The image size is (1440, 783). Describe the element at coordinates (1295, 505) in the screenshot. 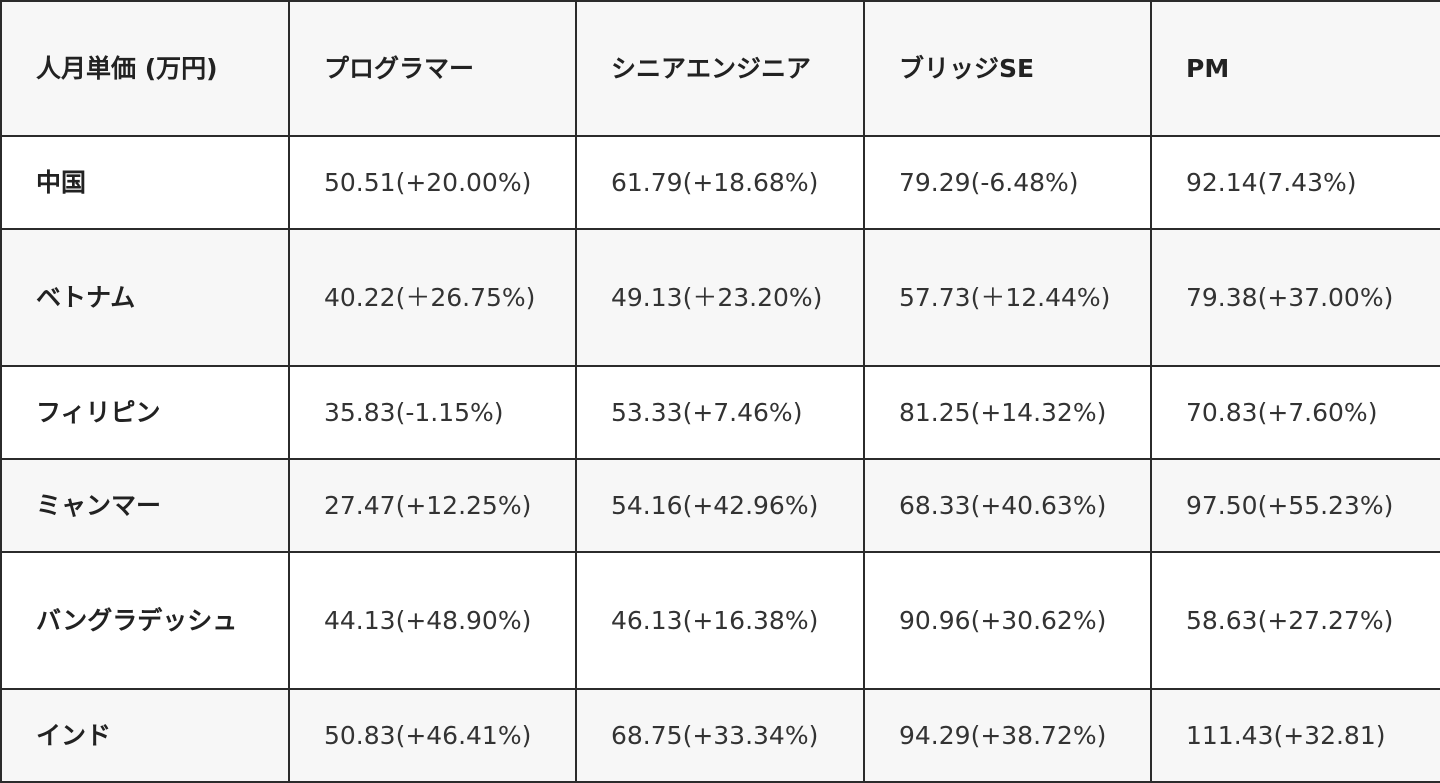

I see `table-cell: 97.50(+55.23%)` at that location.